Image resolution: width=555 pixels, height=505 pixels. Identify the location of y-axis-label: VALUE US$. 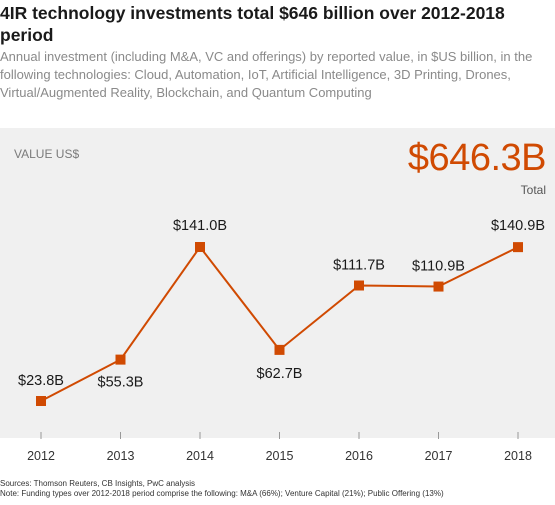
(47, 154).